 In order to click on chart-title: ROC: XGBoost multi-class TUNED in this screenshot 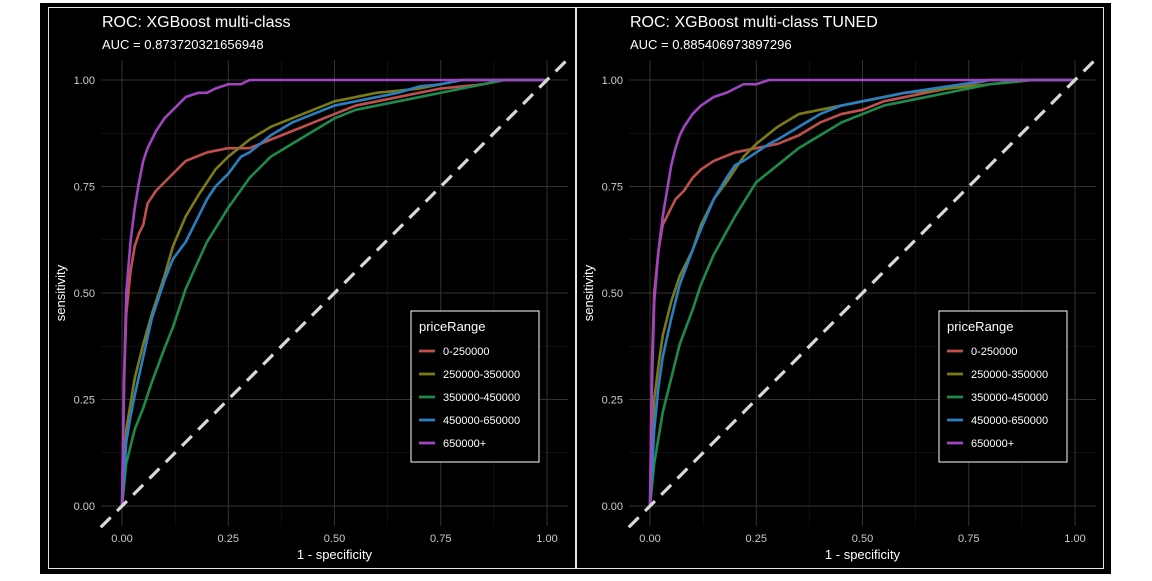, I will do `click(754, 22)`.